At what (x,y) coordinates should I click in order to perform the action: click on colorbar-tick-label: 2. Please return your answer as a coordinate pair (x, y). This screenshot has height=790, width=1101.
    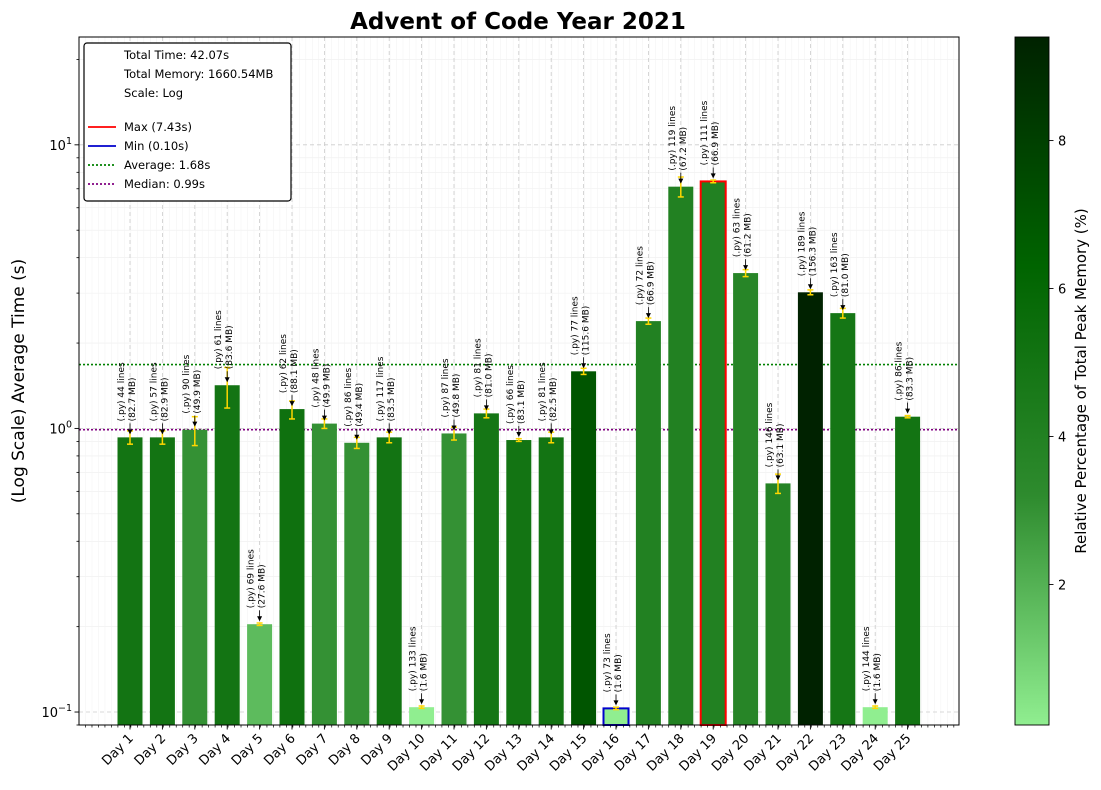
    Looking at the image, I should click on (1062, 585).